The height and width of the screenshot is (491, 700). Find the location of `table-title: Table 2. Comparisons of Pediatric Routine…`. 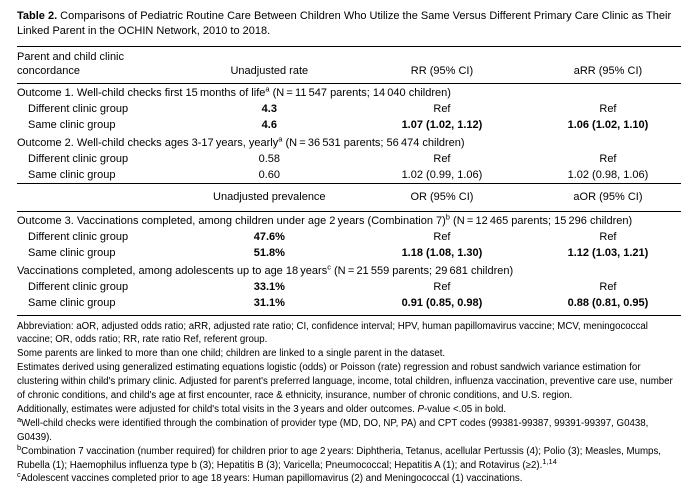

table-title: Table 2. Comparisons of Pediatric Routine… is located at coordinates (349, 24).